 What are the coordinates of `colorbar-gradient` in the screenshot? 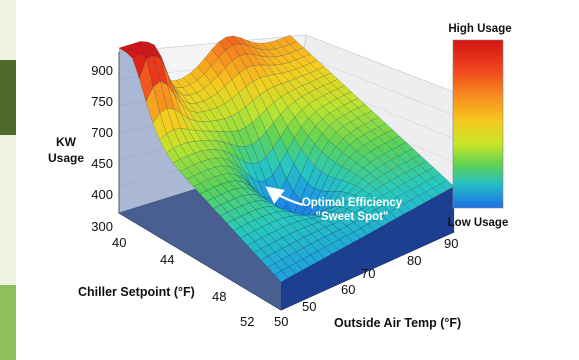 It's located at (478, 124).